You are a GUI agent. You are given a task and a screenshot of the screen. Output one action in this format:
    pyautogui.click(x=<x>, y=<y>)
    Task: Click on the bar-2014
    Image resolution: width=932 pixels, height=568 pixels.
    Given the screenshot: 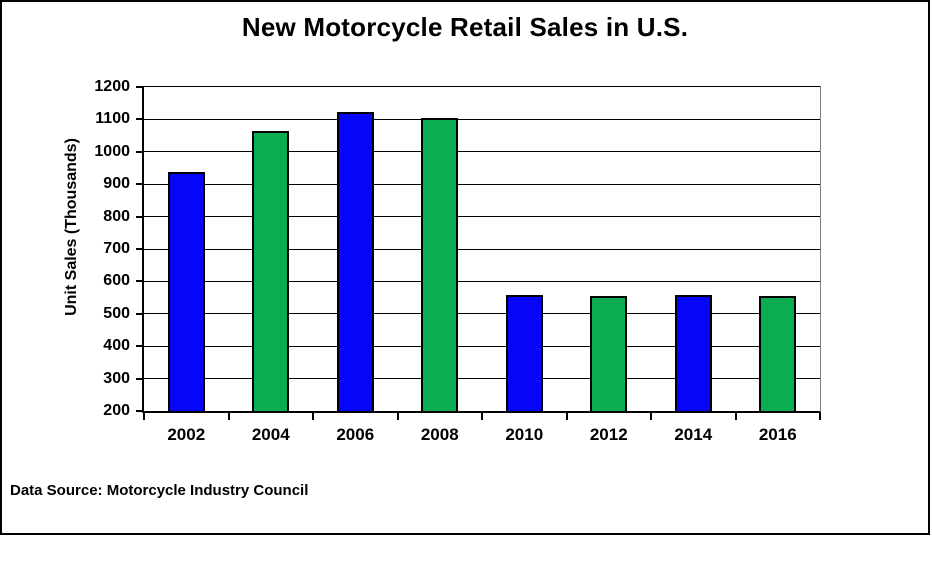 What is the action you would take?
    pyautogui.click(x=693, y=353)
    